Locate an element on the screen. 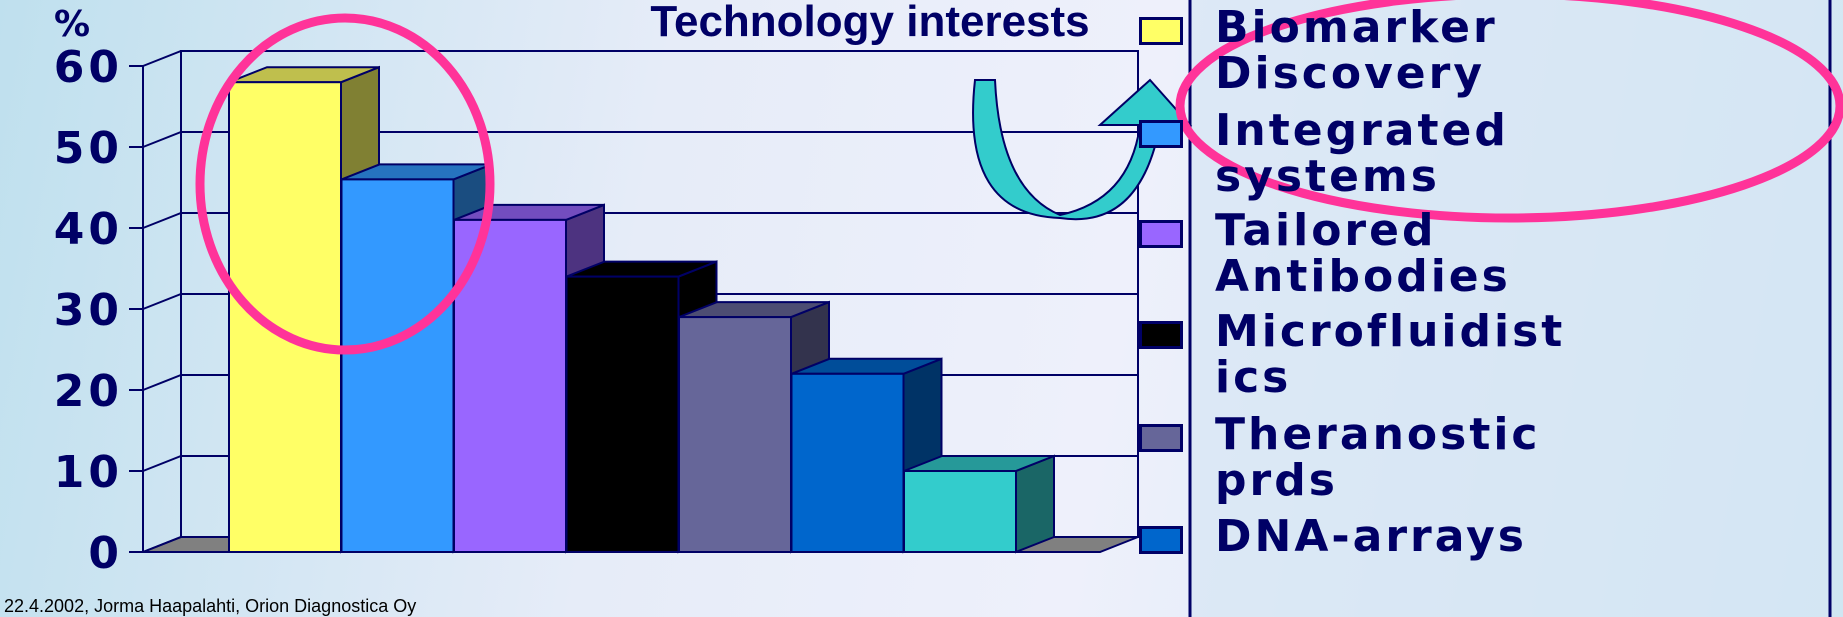  legend-entry: Microfluidistics is located at coordinates (1357, 354).